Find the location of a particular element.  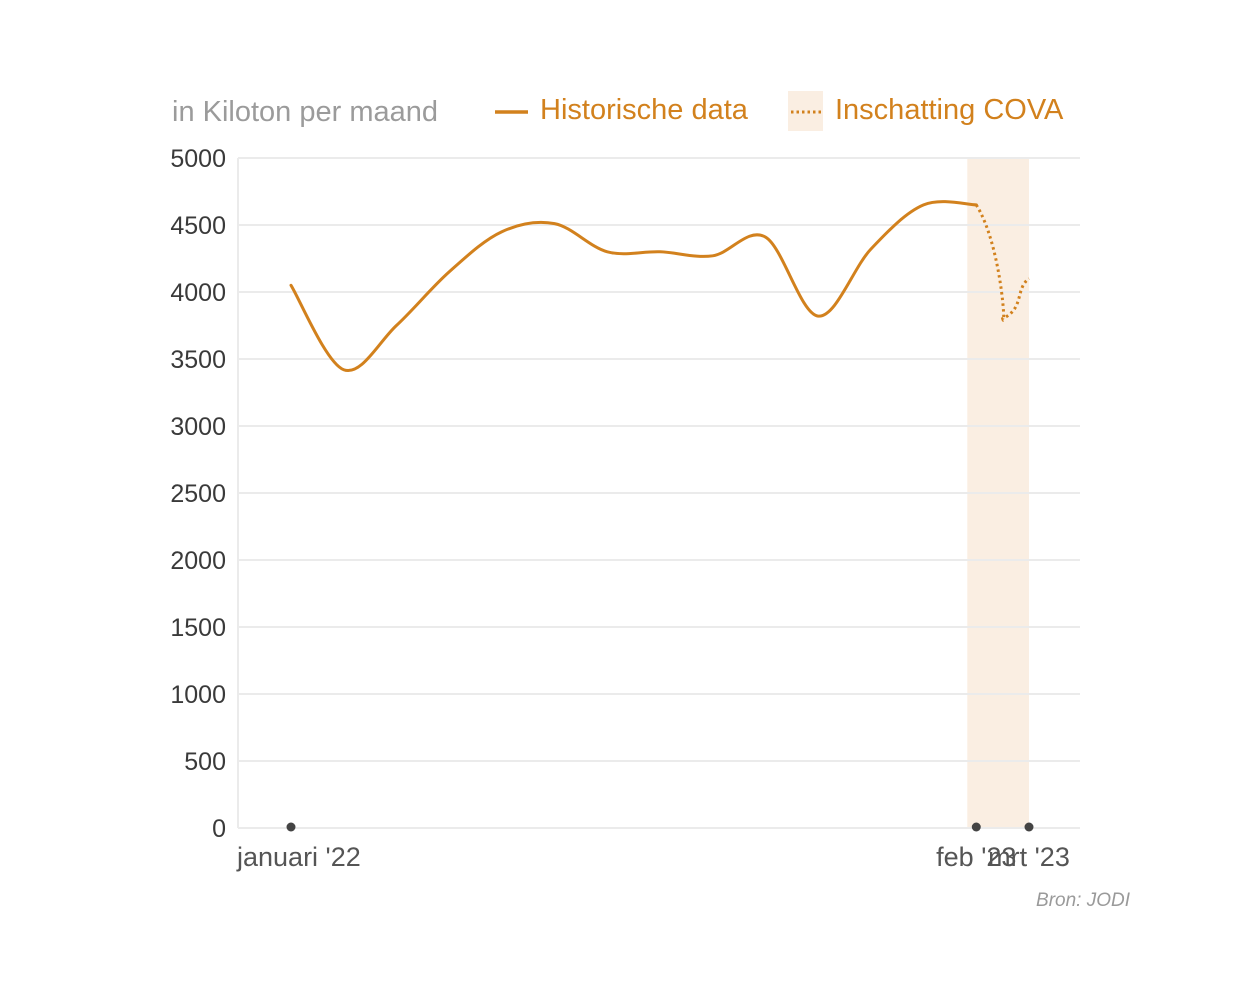

y-tick-label-4500: 4500 is located at coordinates (198, 226).